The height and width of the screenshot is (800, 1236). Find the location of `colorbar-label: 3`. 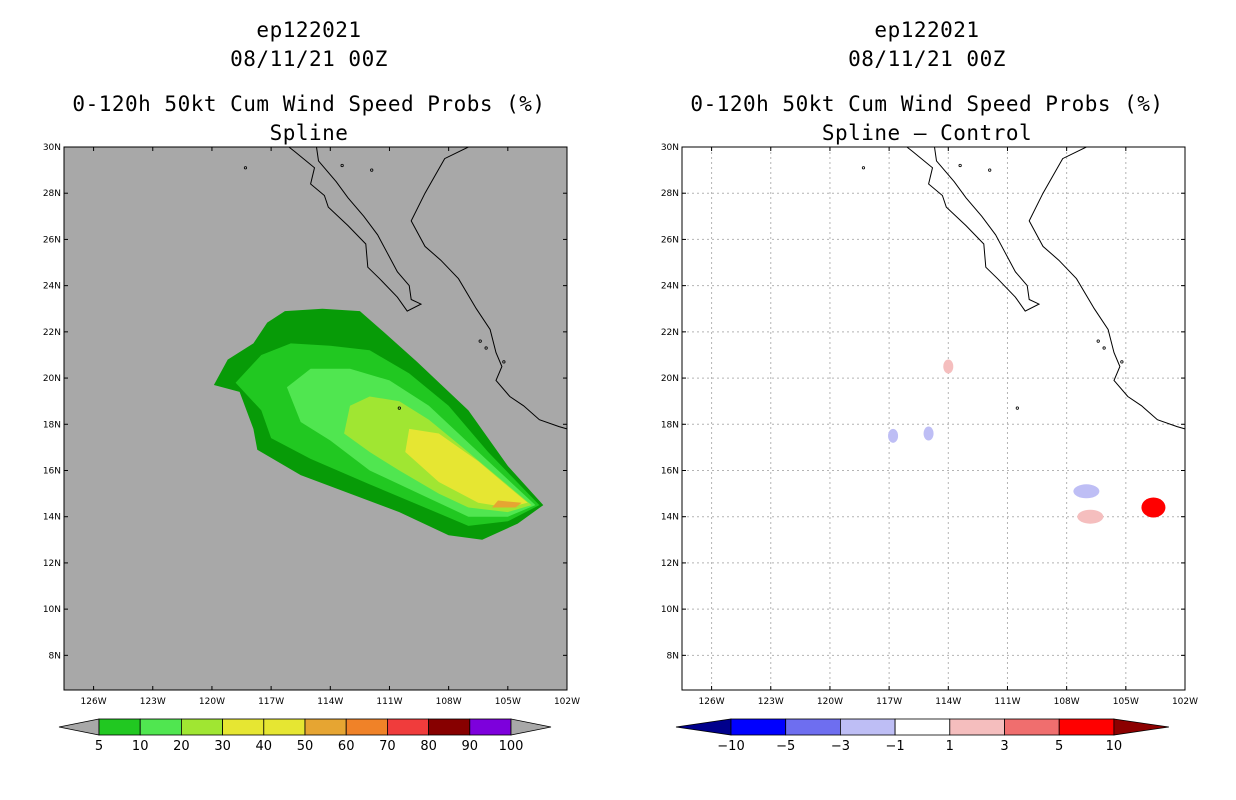

colorbar-label: 3 is located at coordinates (1004, 746).